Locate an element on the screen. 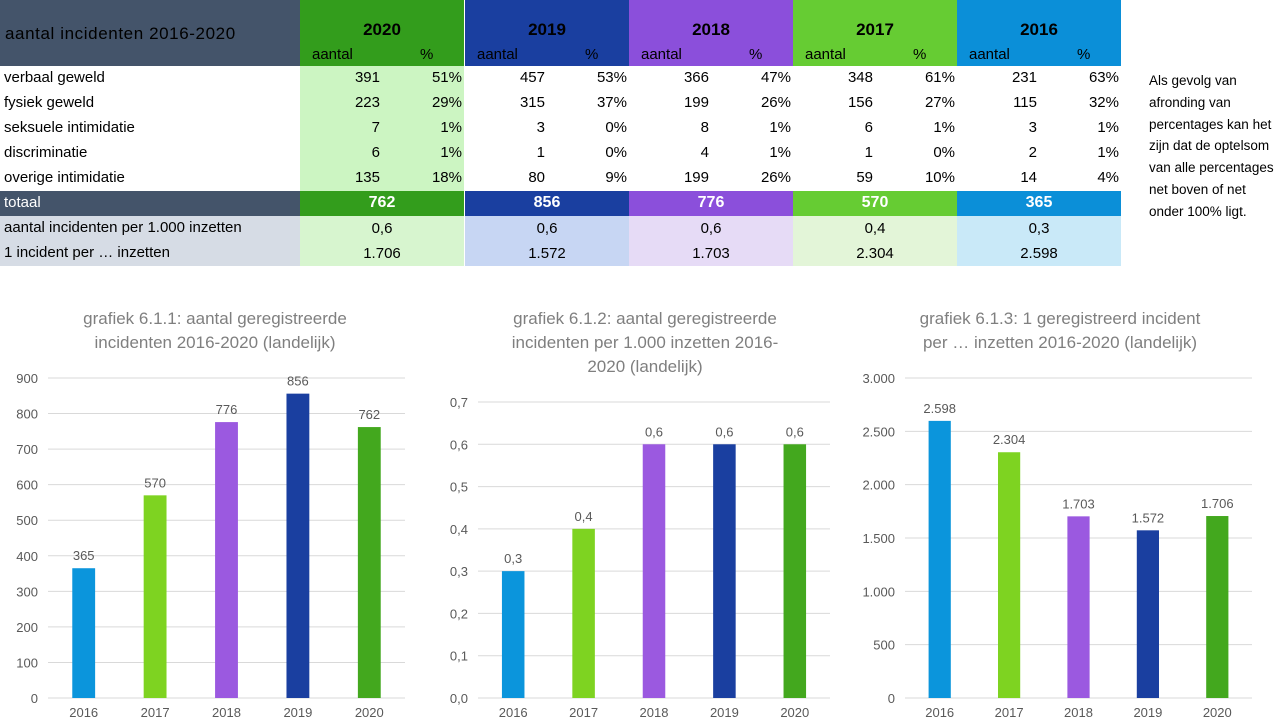 This screenshot has width=1280, height=720. cell-aantal: 135 is located at coordinates (367, 177).